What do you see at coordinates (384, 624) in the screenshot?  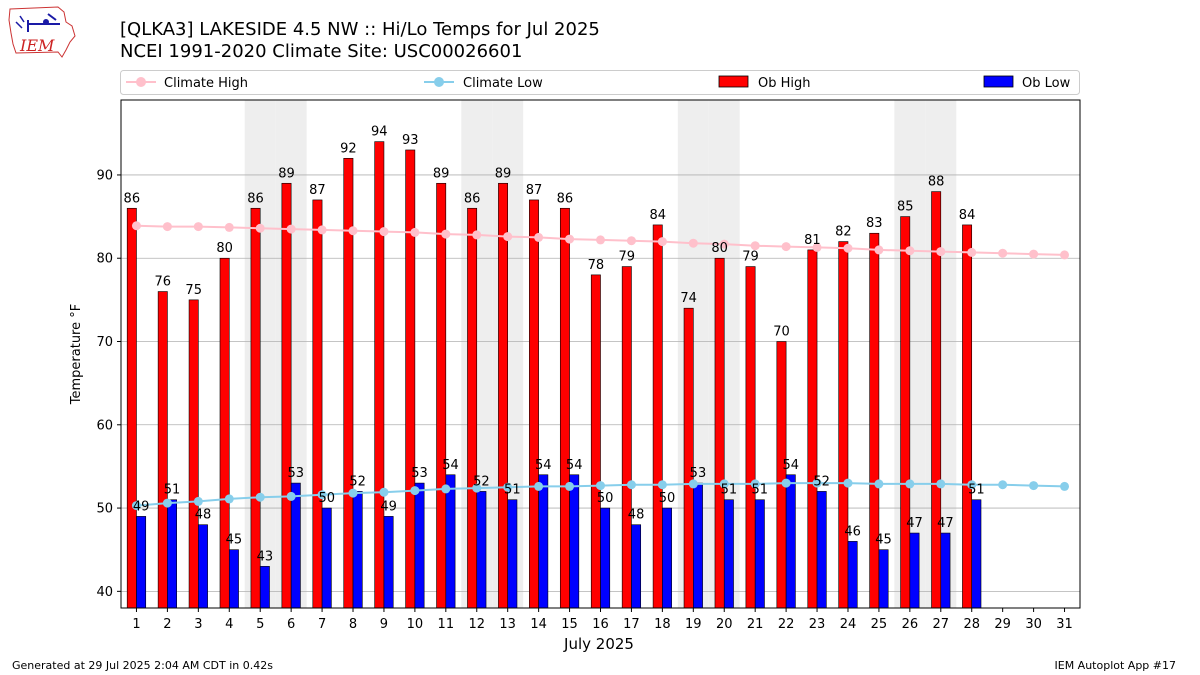 I see `x-tick-label: 9` at bounding box center [384, 624].